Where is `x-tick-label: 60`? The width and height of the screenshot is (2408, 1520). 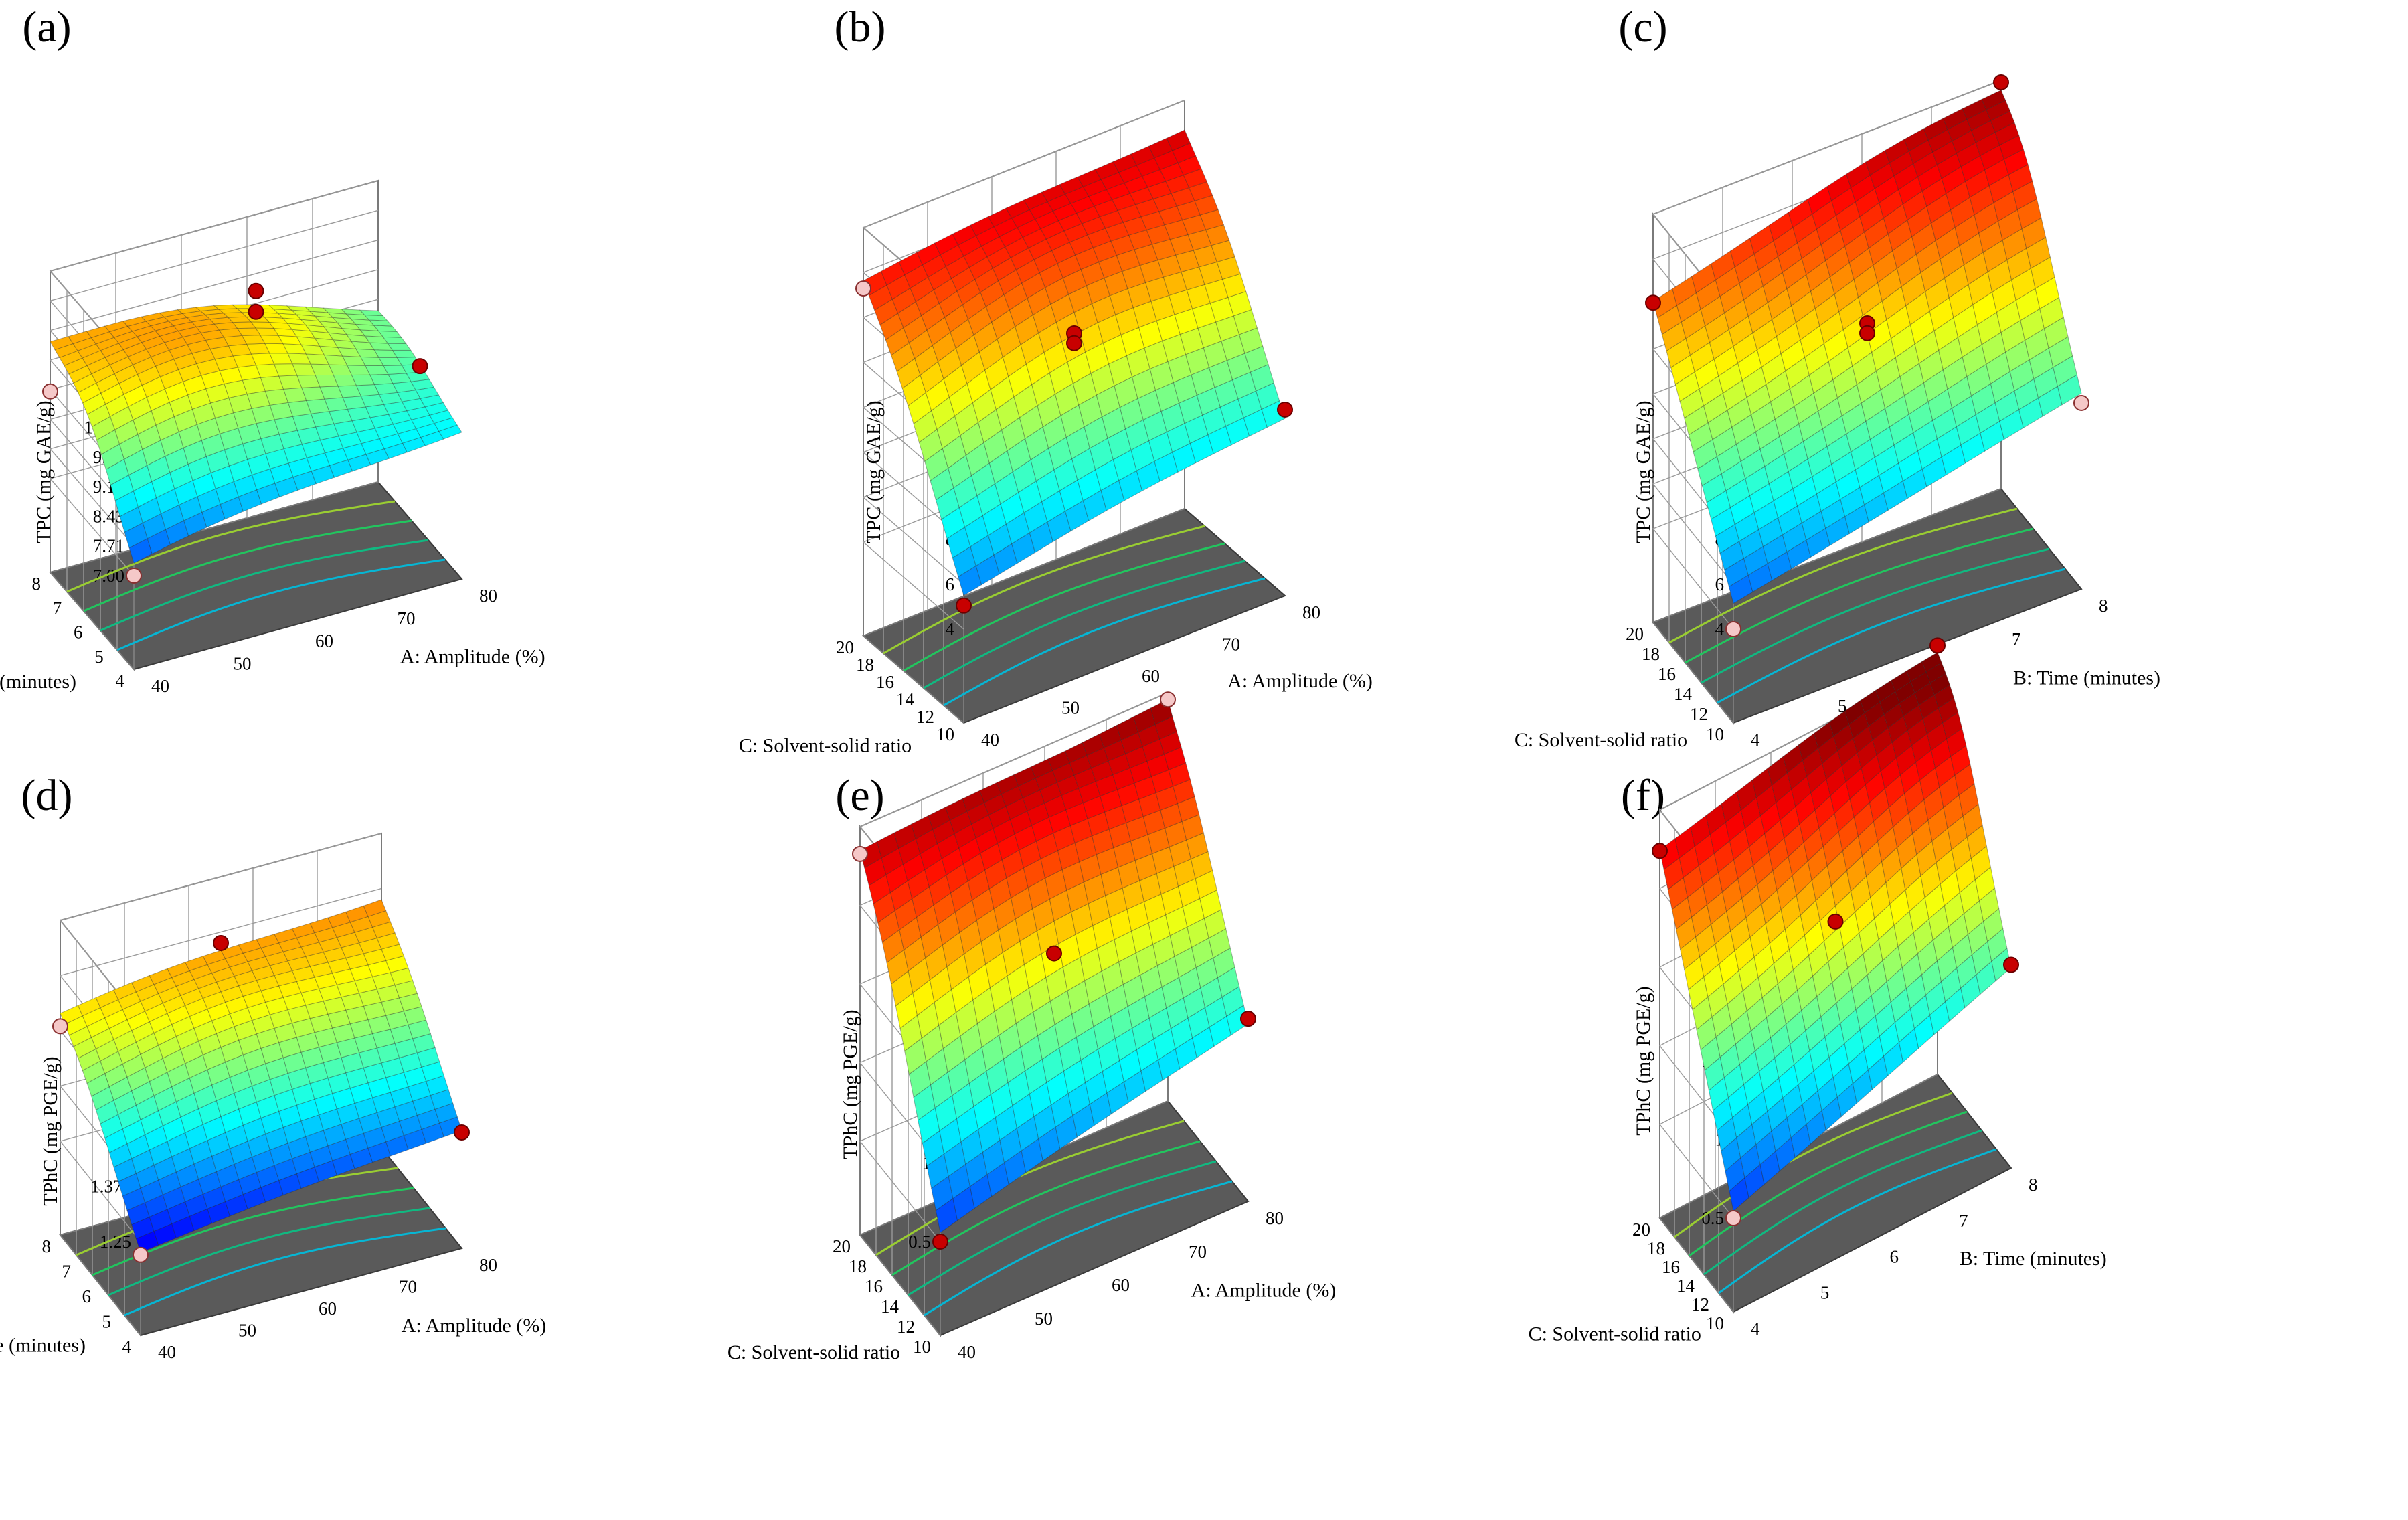
x-tick-label: 60 is located at coordinates (328, 1308).